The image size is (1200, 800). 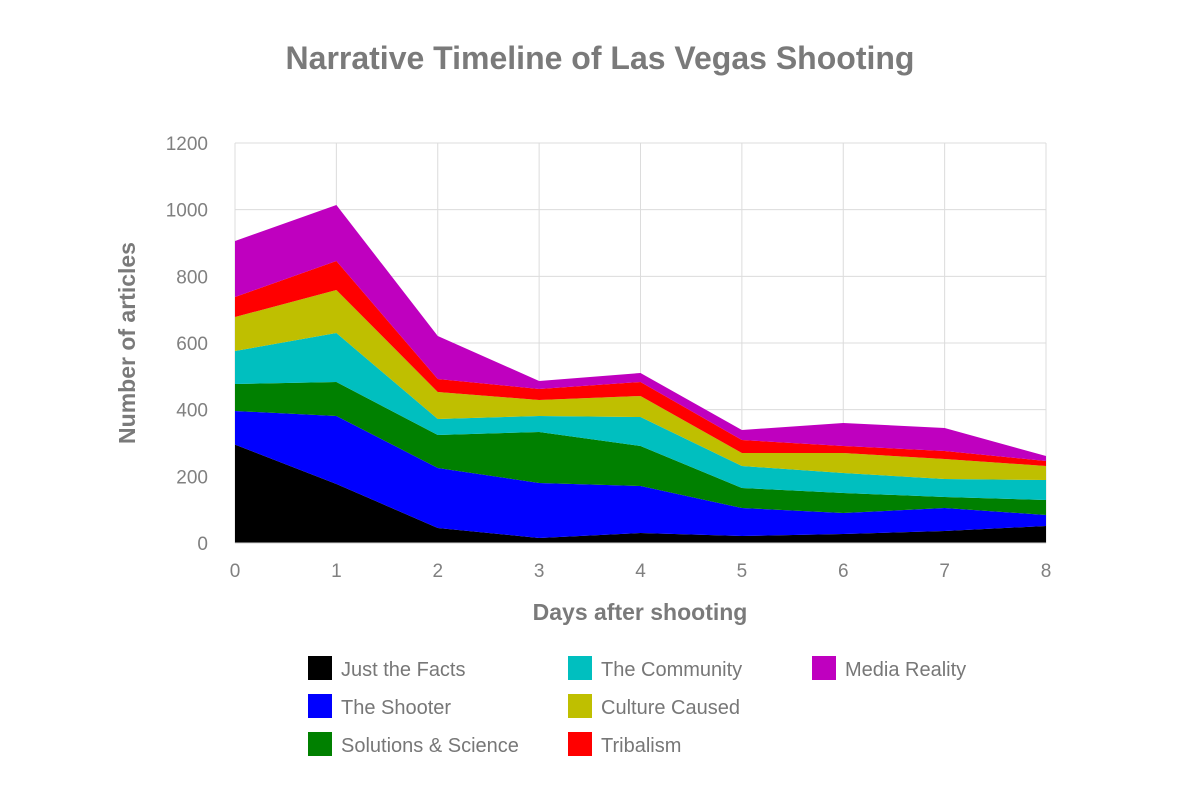 What do you see at coordinates (742, 571) in the screenshot?
I see `x-tick-label: 5` at bounding box center [742, 571].